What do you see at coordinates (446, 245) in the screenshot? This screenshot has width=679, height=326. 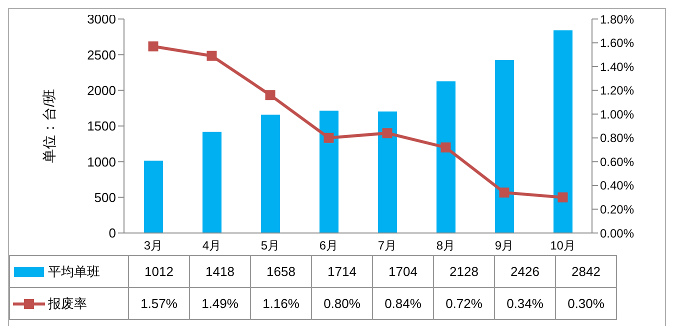 I see `x-tick-label: 8月` at bounding box center [446, 245].